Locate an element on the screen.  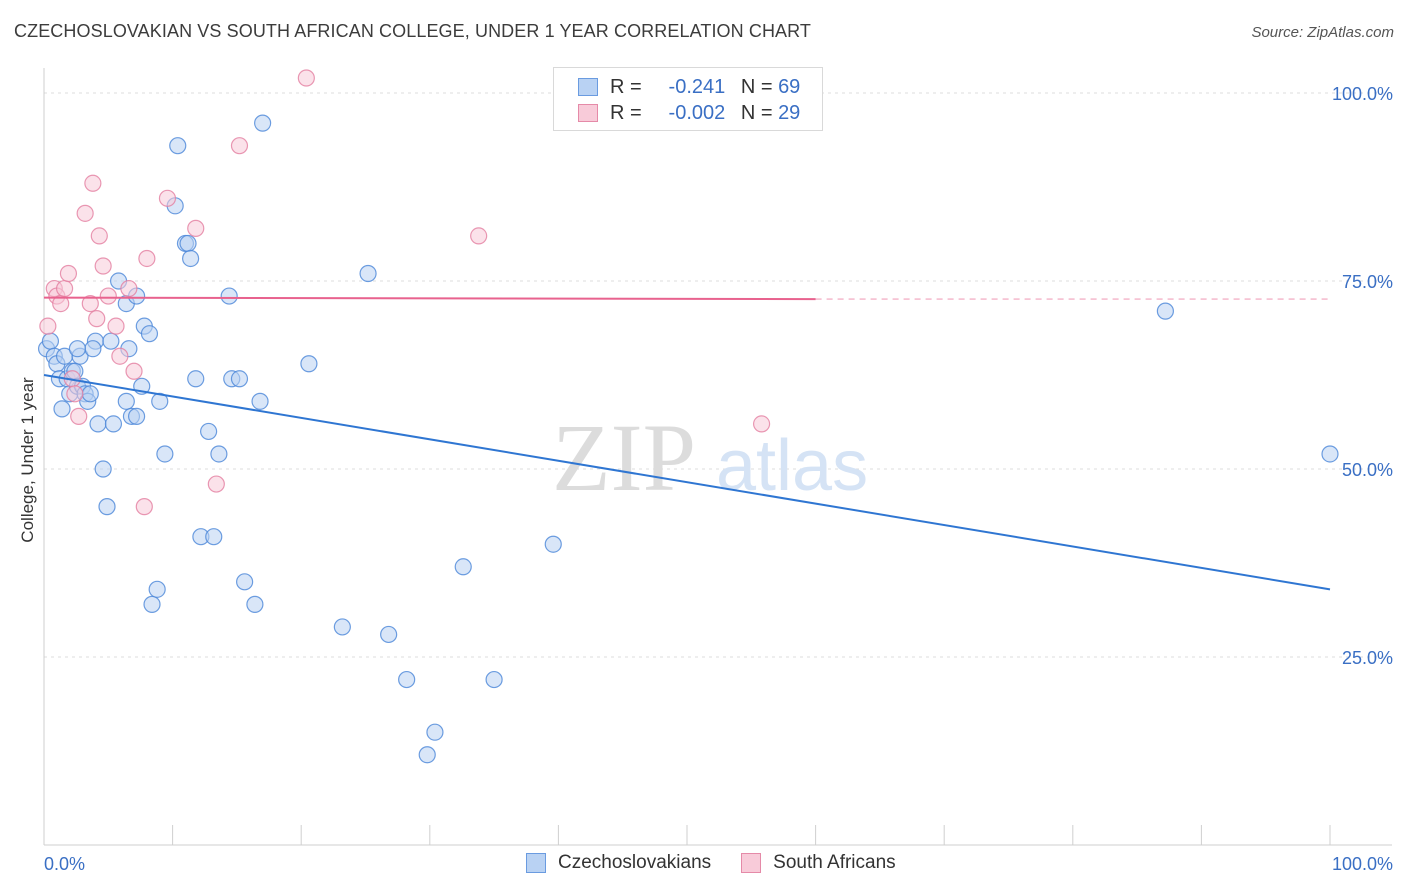
r-value-south-africans: -0.002 is located at coordinates (697, 112).